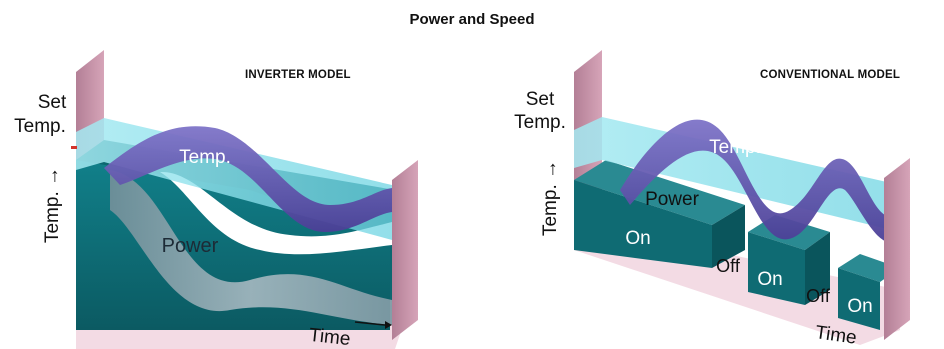 The image size is (944, 349). Describe the element at coordinates (205, 157) in the screenshot. I see `inverter-temp-label: Temp.` at that location.